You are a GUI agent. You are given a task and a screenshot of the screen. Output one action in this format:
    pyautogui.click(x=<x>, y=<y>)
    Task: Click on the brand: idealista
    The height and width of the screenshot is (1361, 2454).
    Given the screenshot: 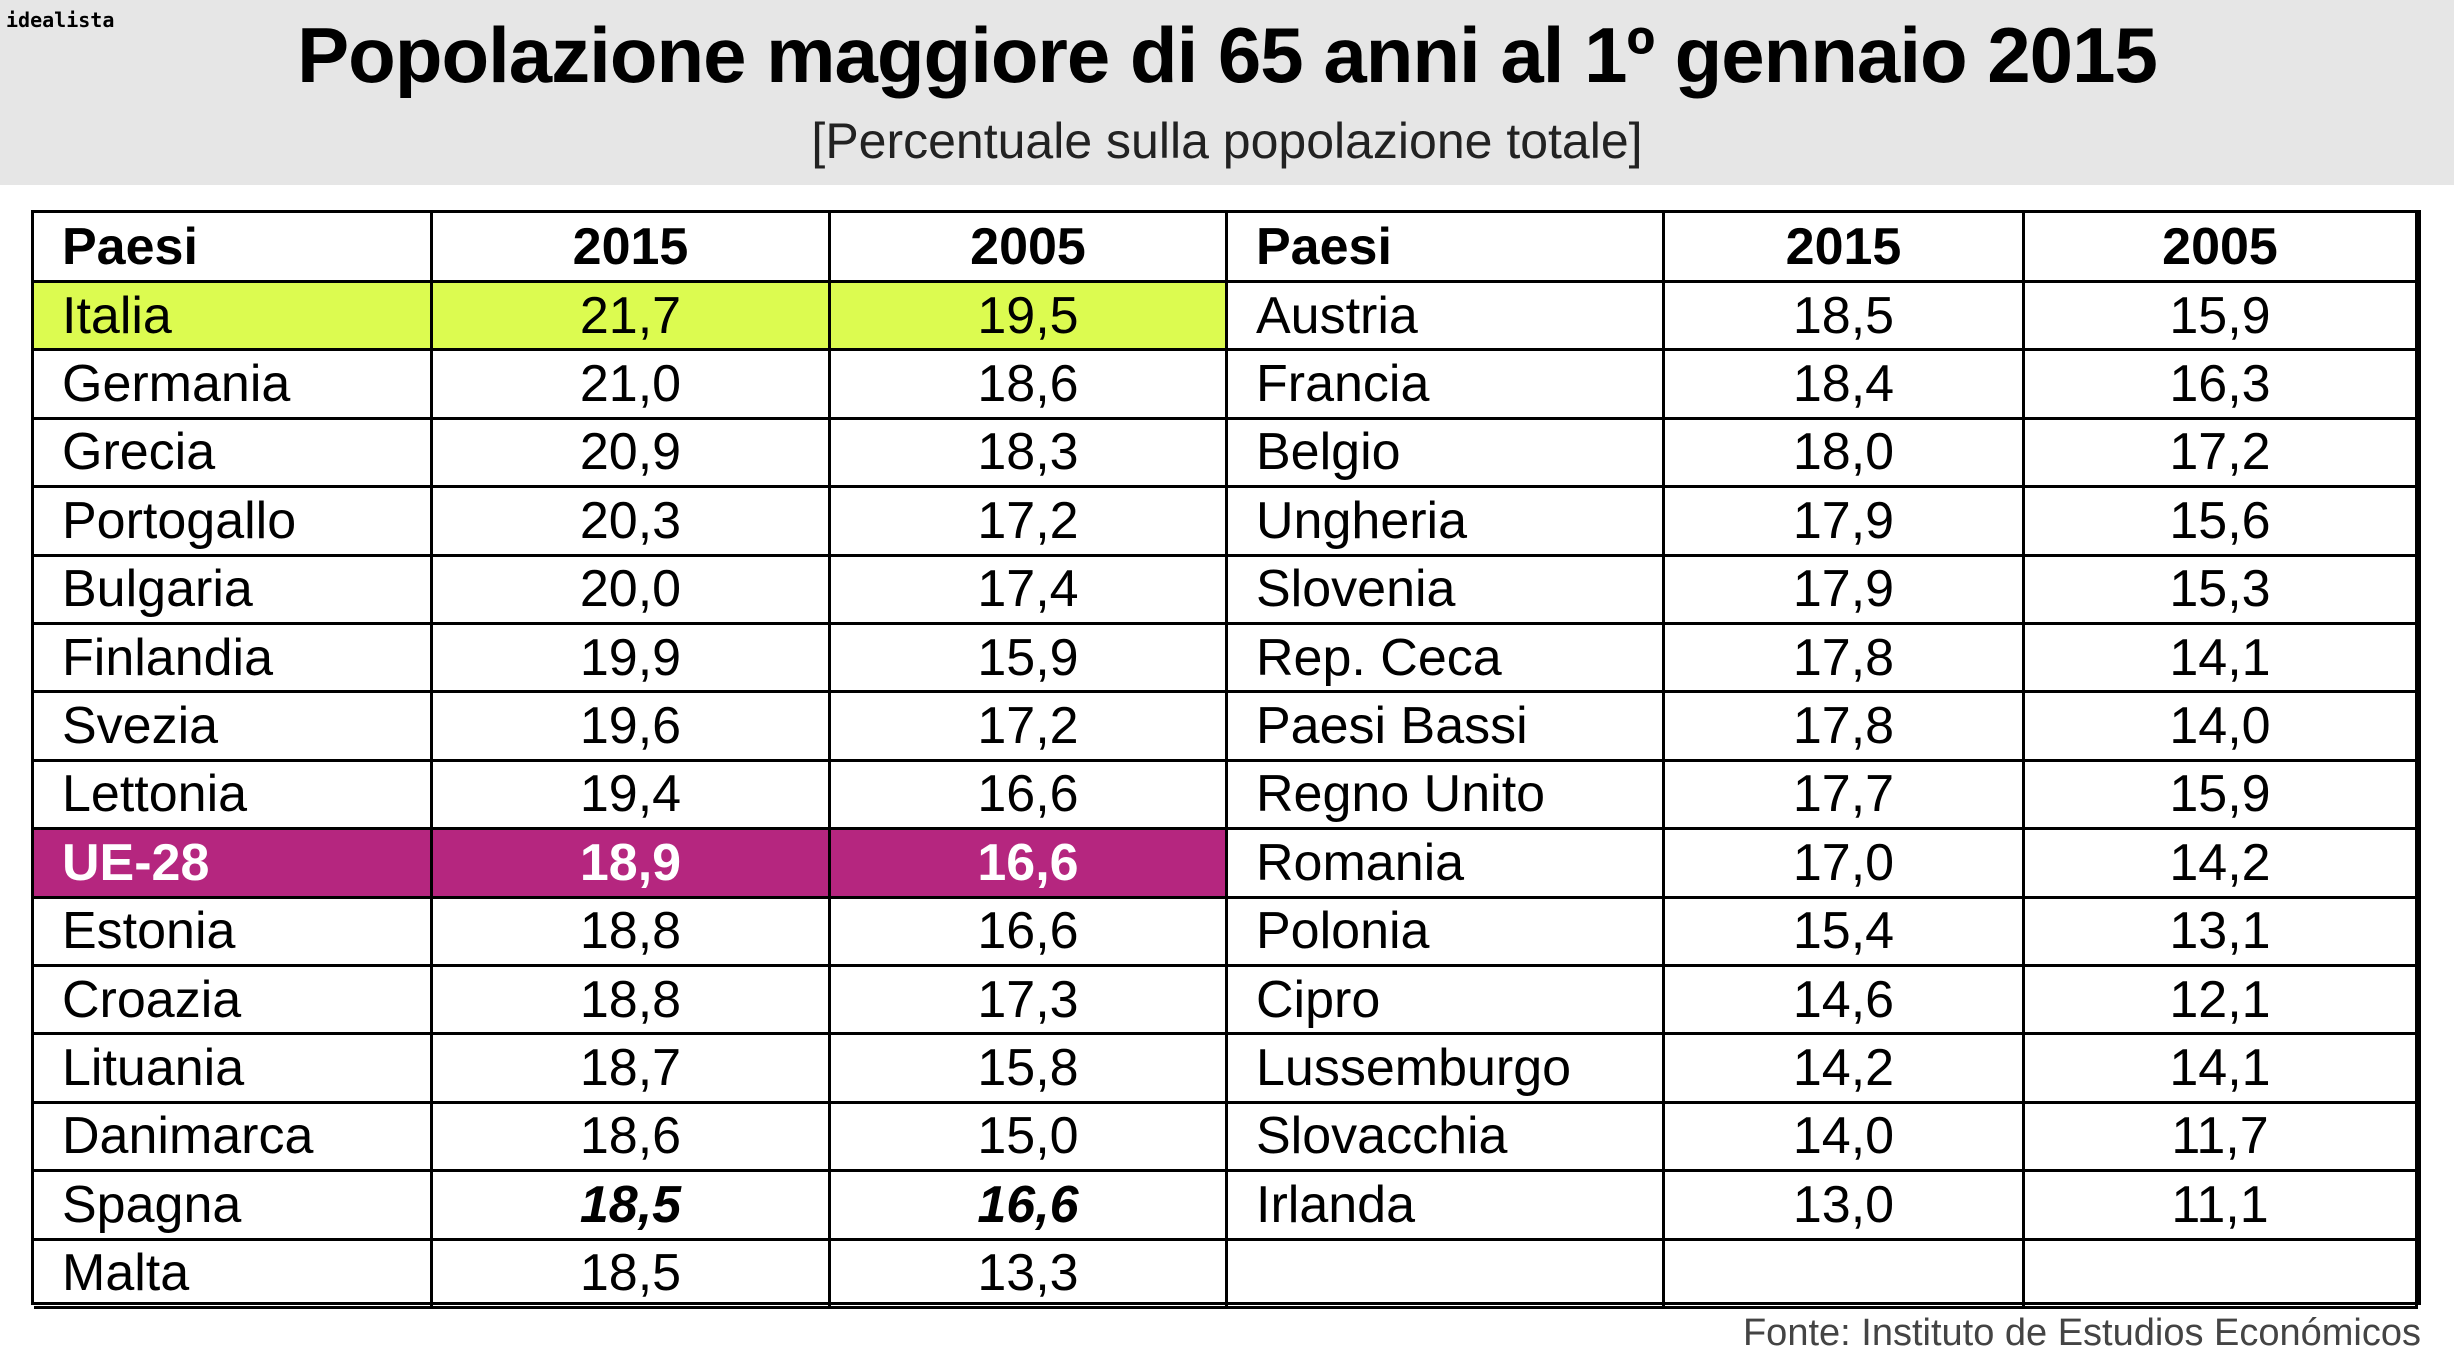 What is the action you would take?
    pyautogui.click(x=60, y=20)
    